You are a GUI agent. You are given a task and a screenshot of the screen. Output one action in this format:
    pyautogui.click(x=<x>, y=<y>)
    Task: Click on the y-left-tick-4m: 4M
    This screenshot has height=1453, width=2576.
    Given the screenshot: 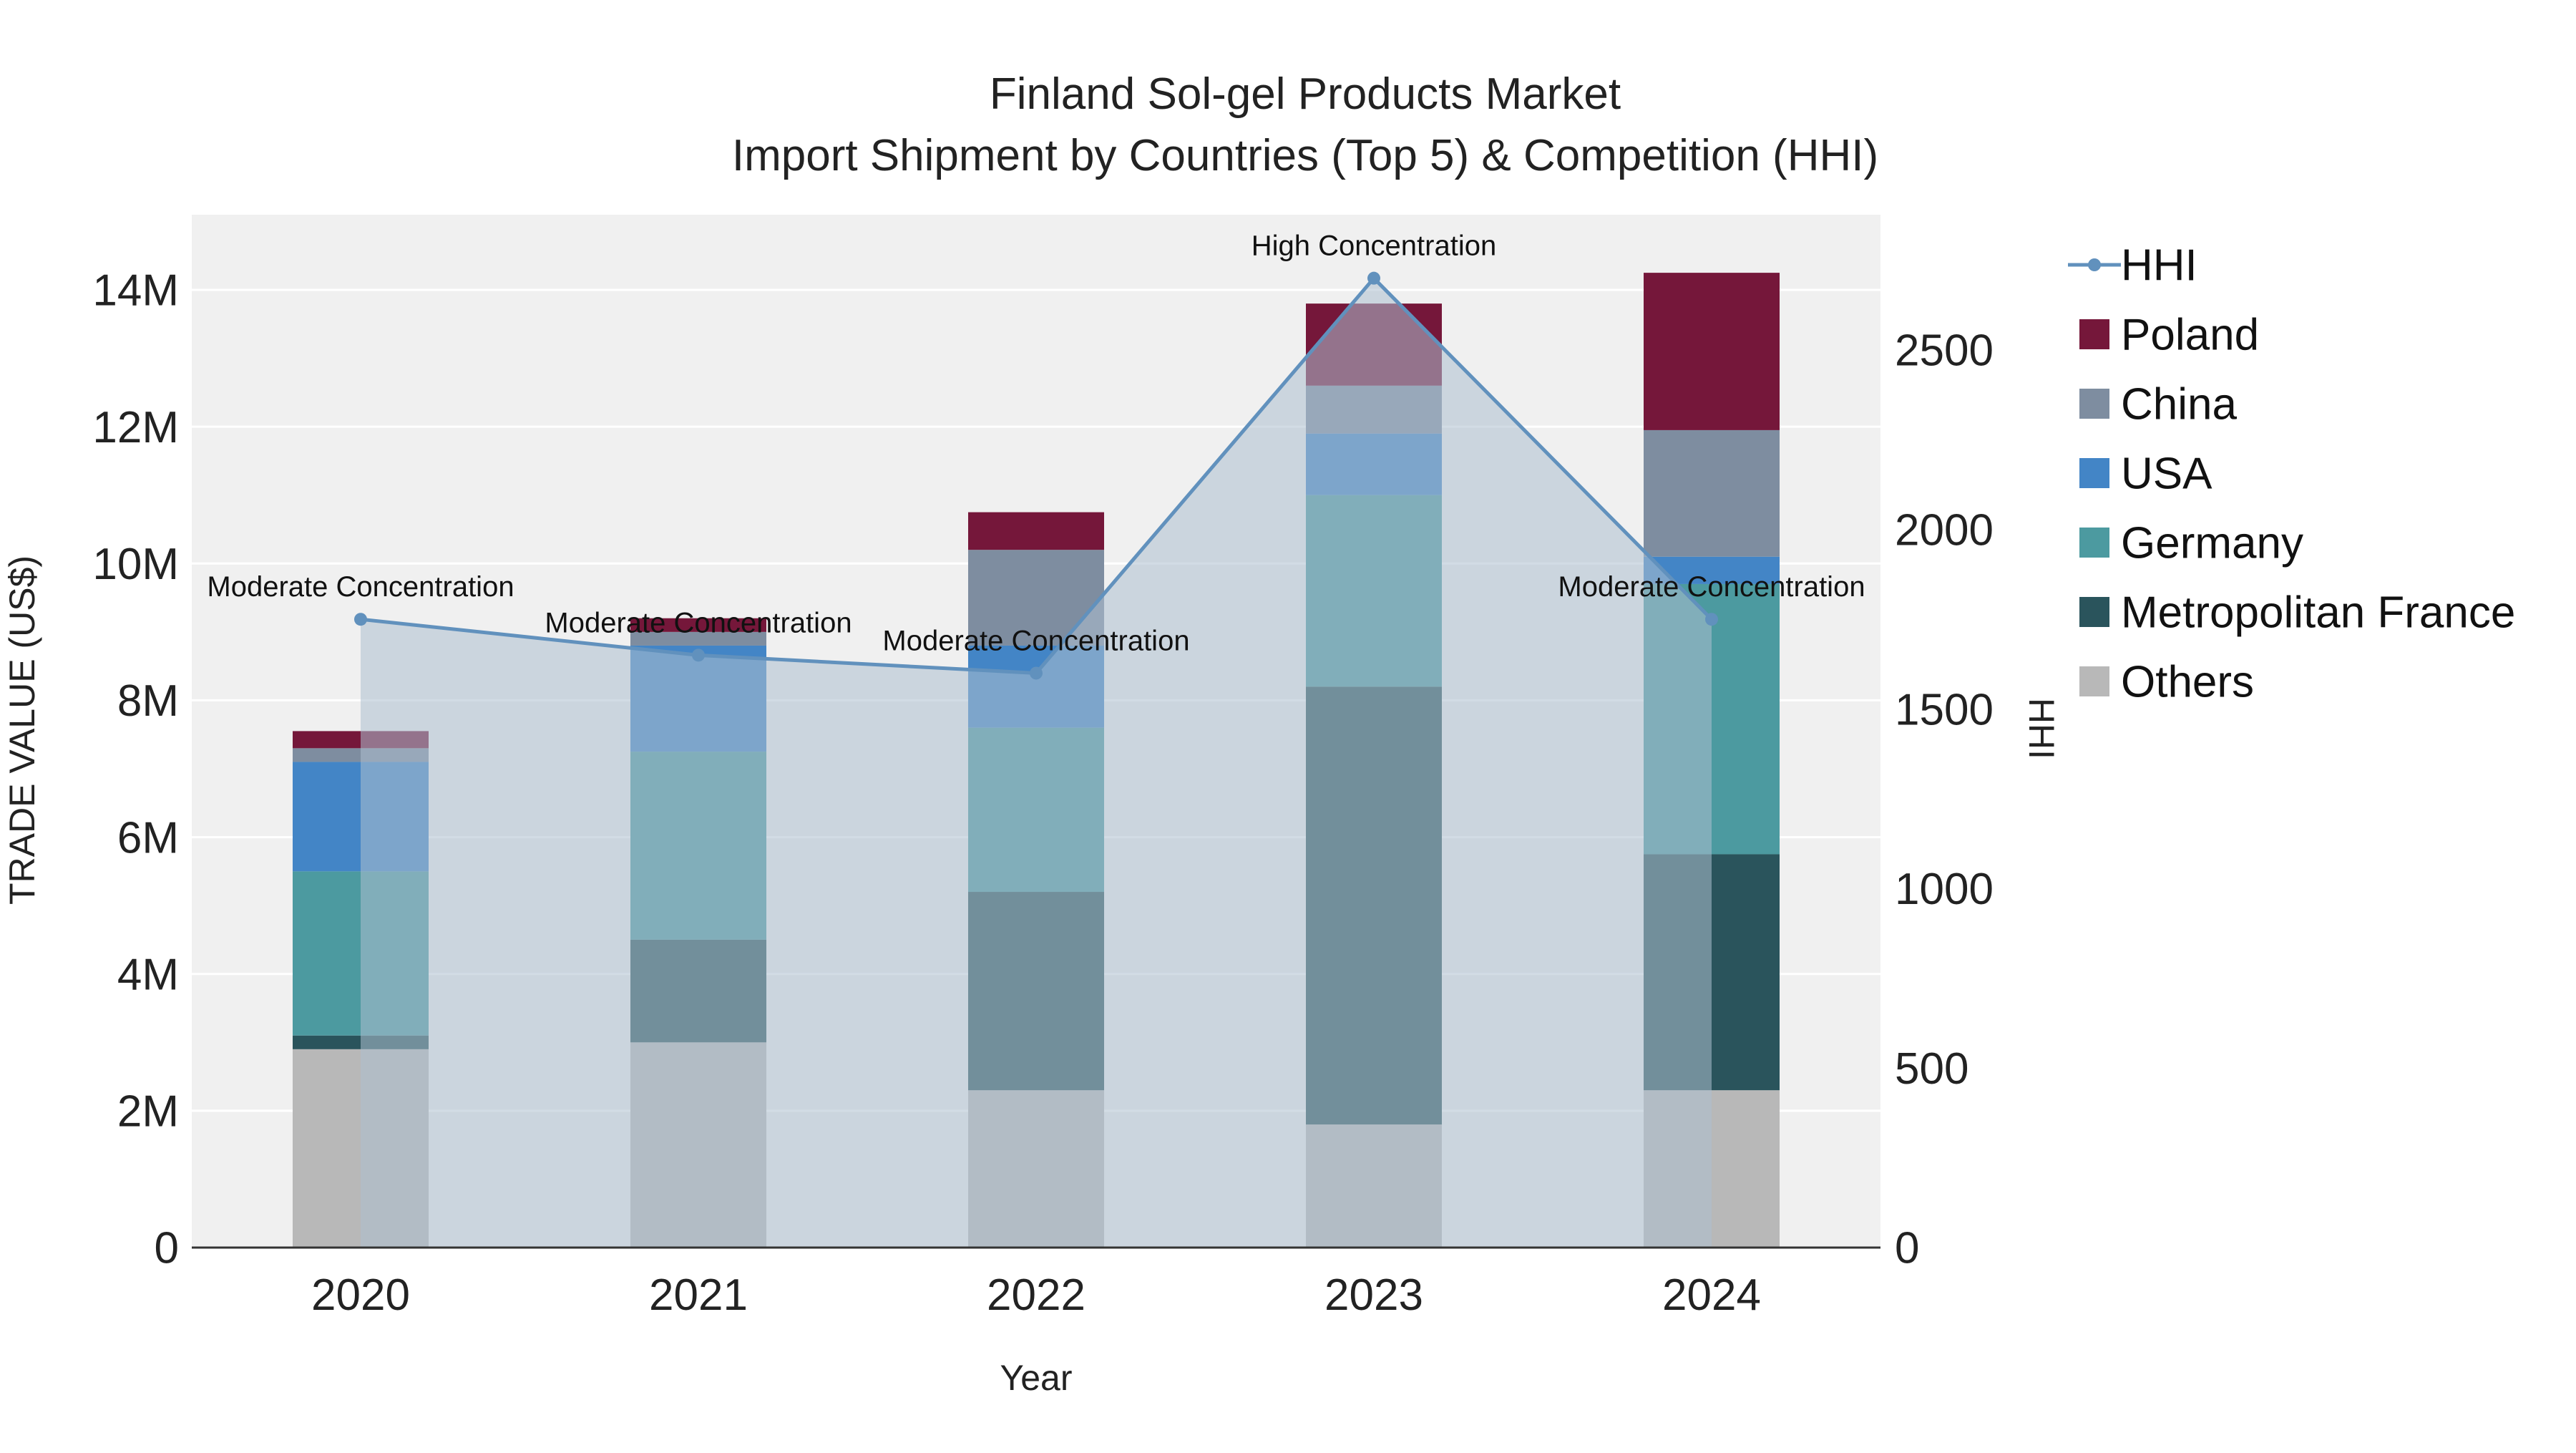 What is the action you would take?
    pyautogui.click(x=148, y=974)
    